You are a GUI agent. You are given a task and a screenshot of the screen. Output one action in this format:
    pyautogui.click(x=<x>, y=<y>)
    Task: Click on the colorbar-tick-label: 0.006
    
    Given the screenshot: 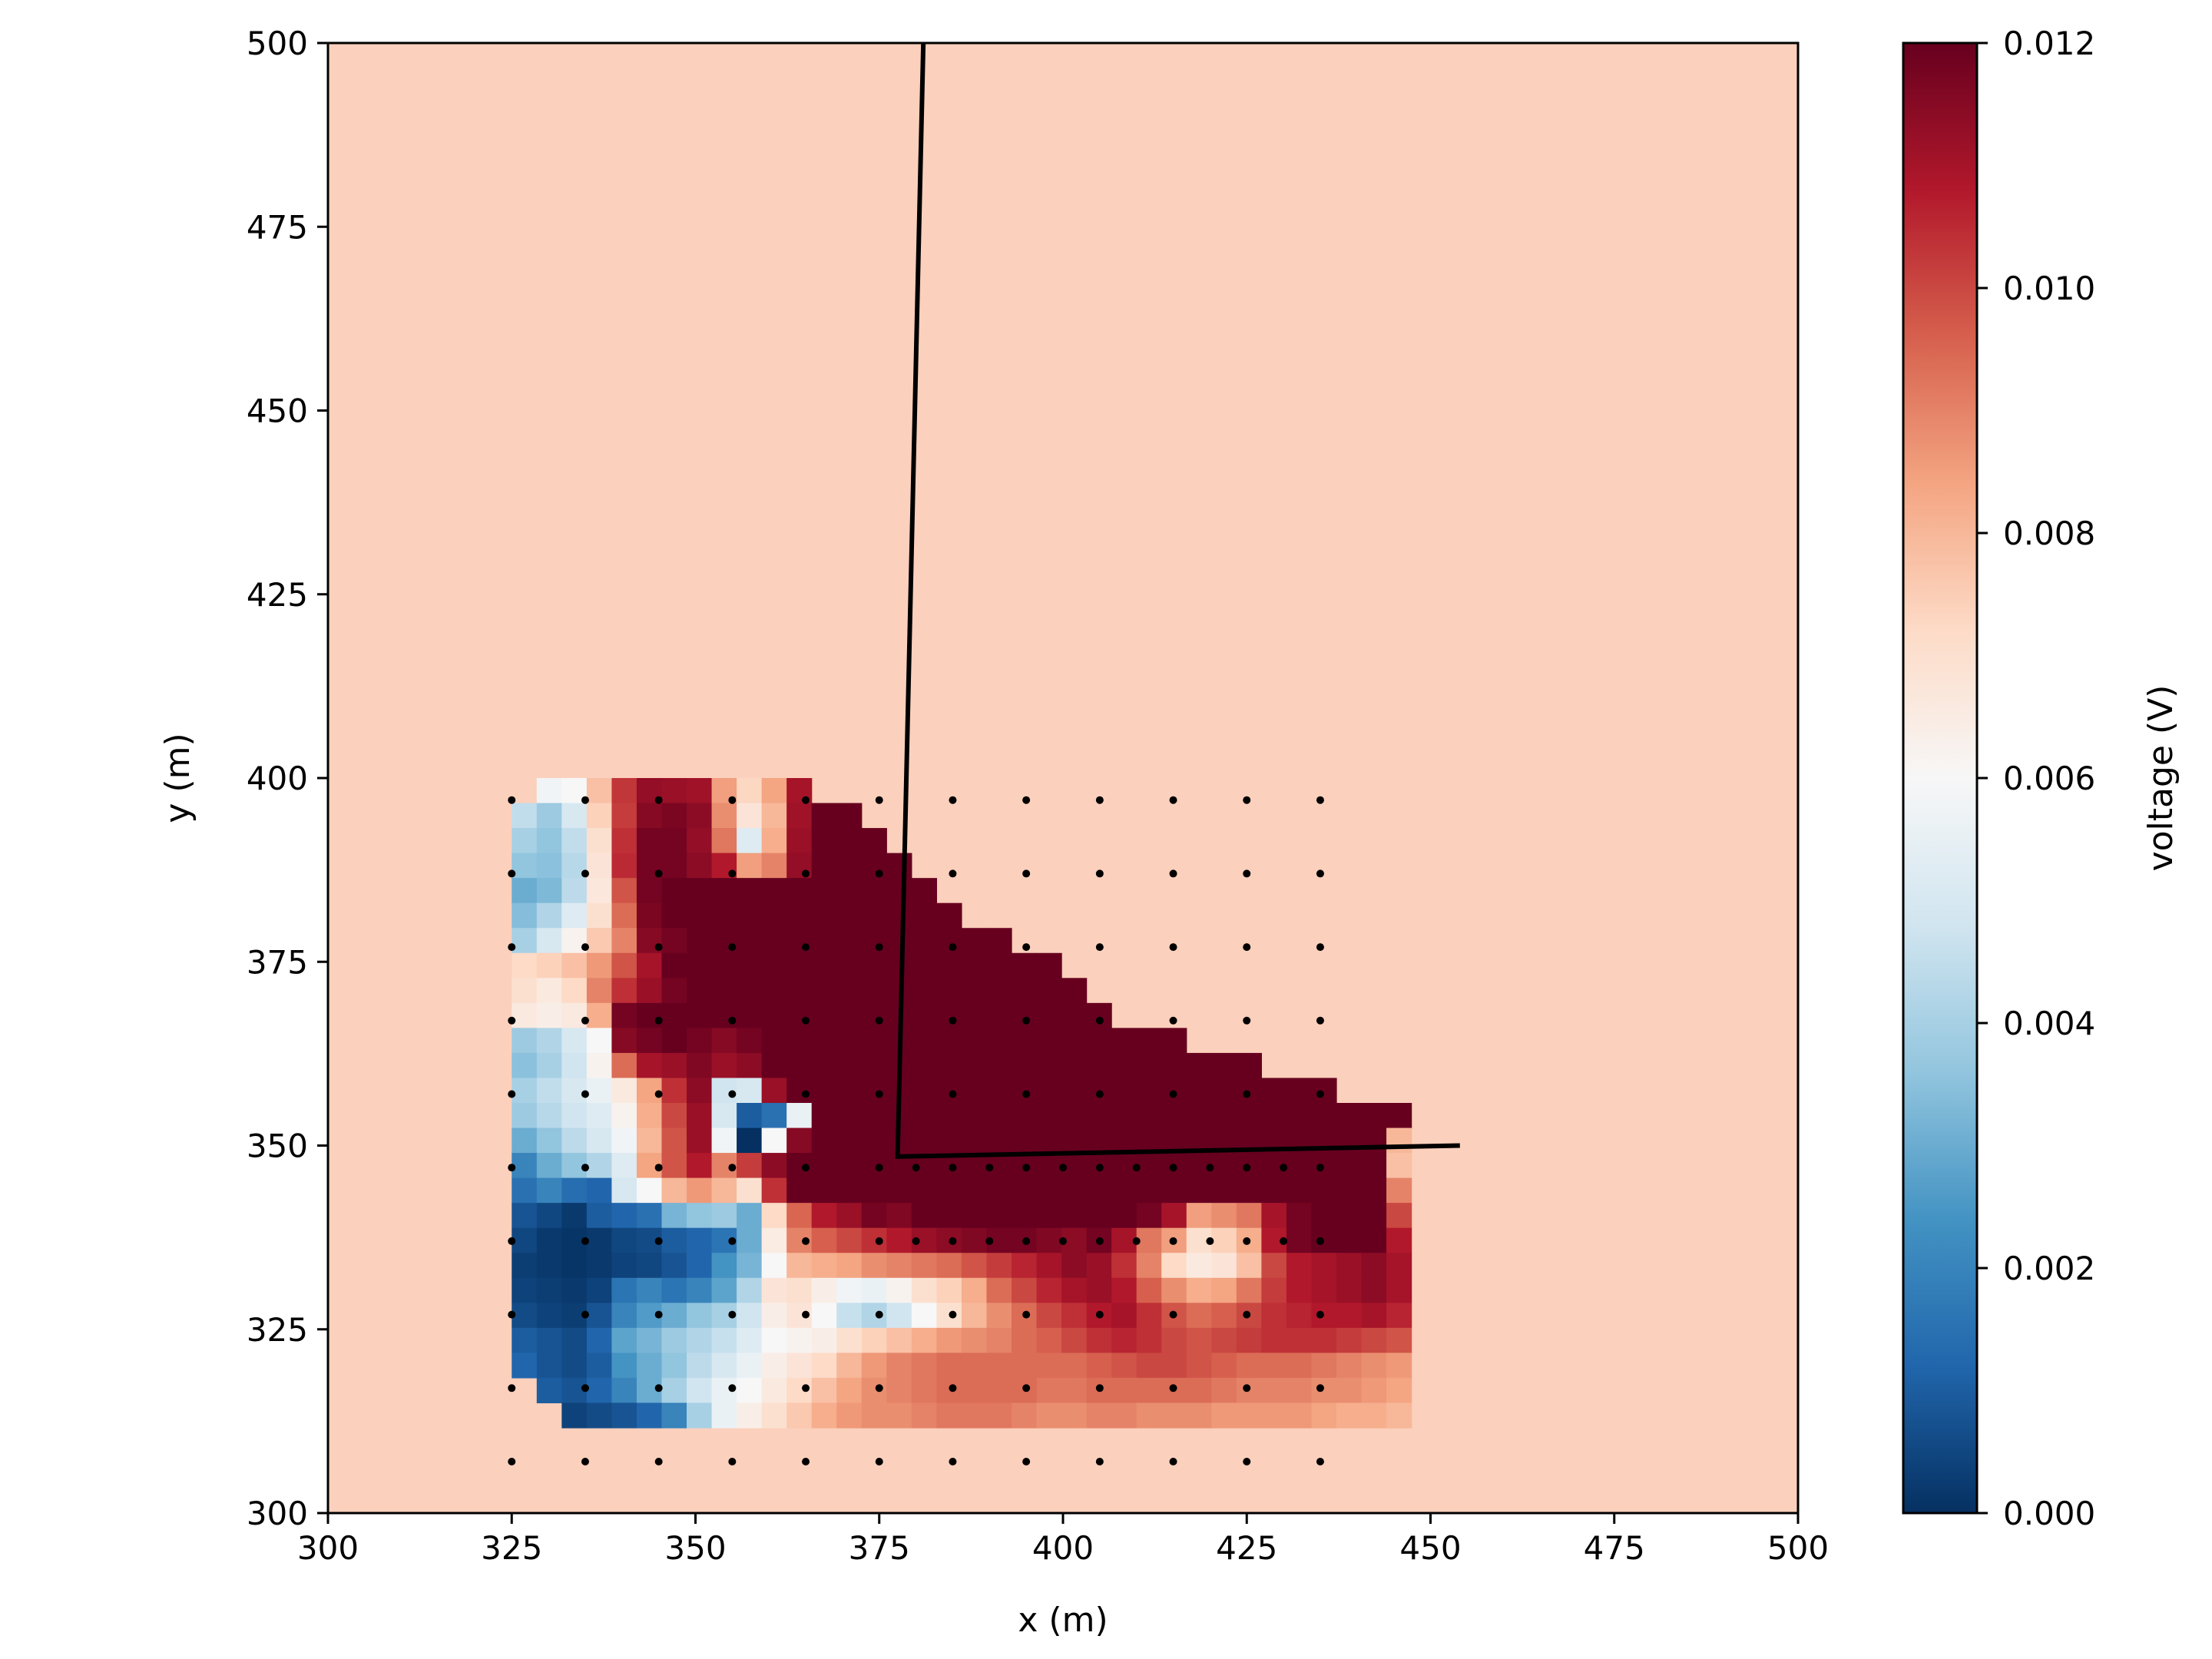 What is the action you would take?
    pyautogui.click(x=2049, y=779)
    